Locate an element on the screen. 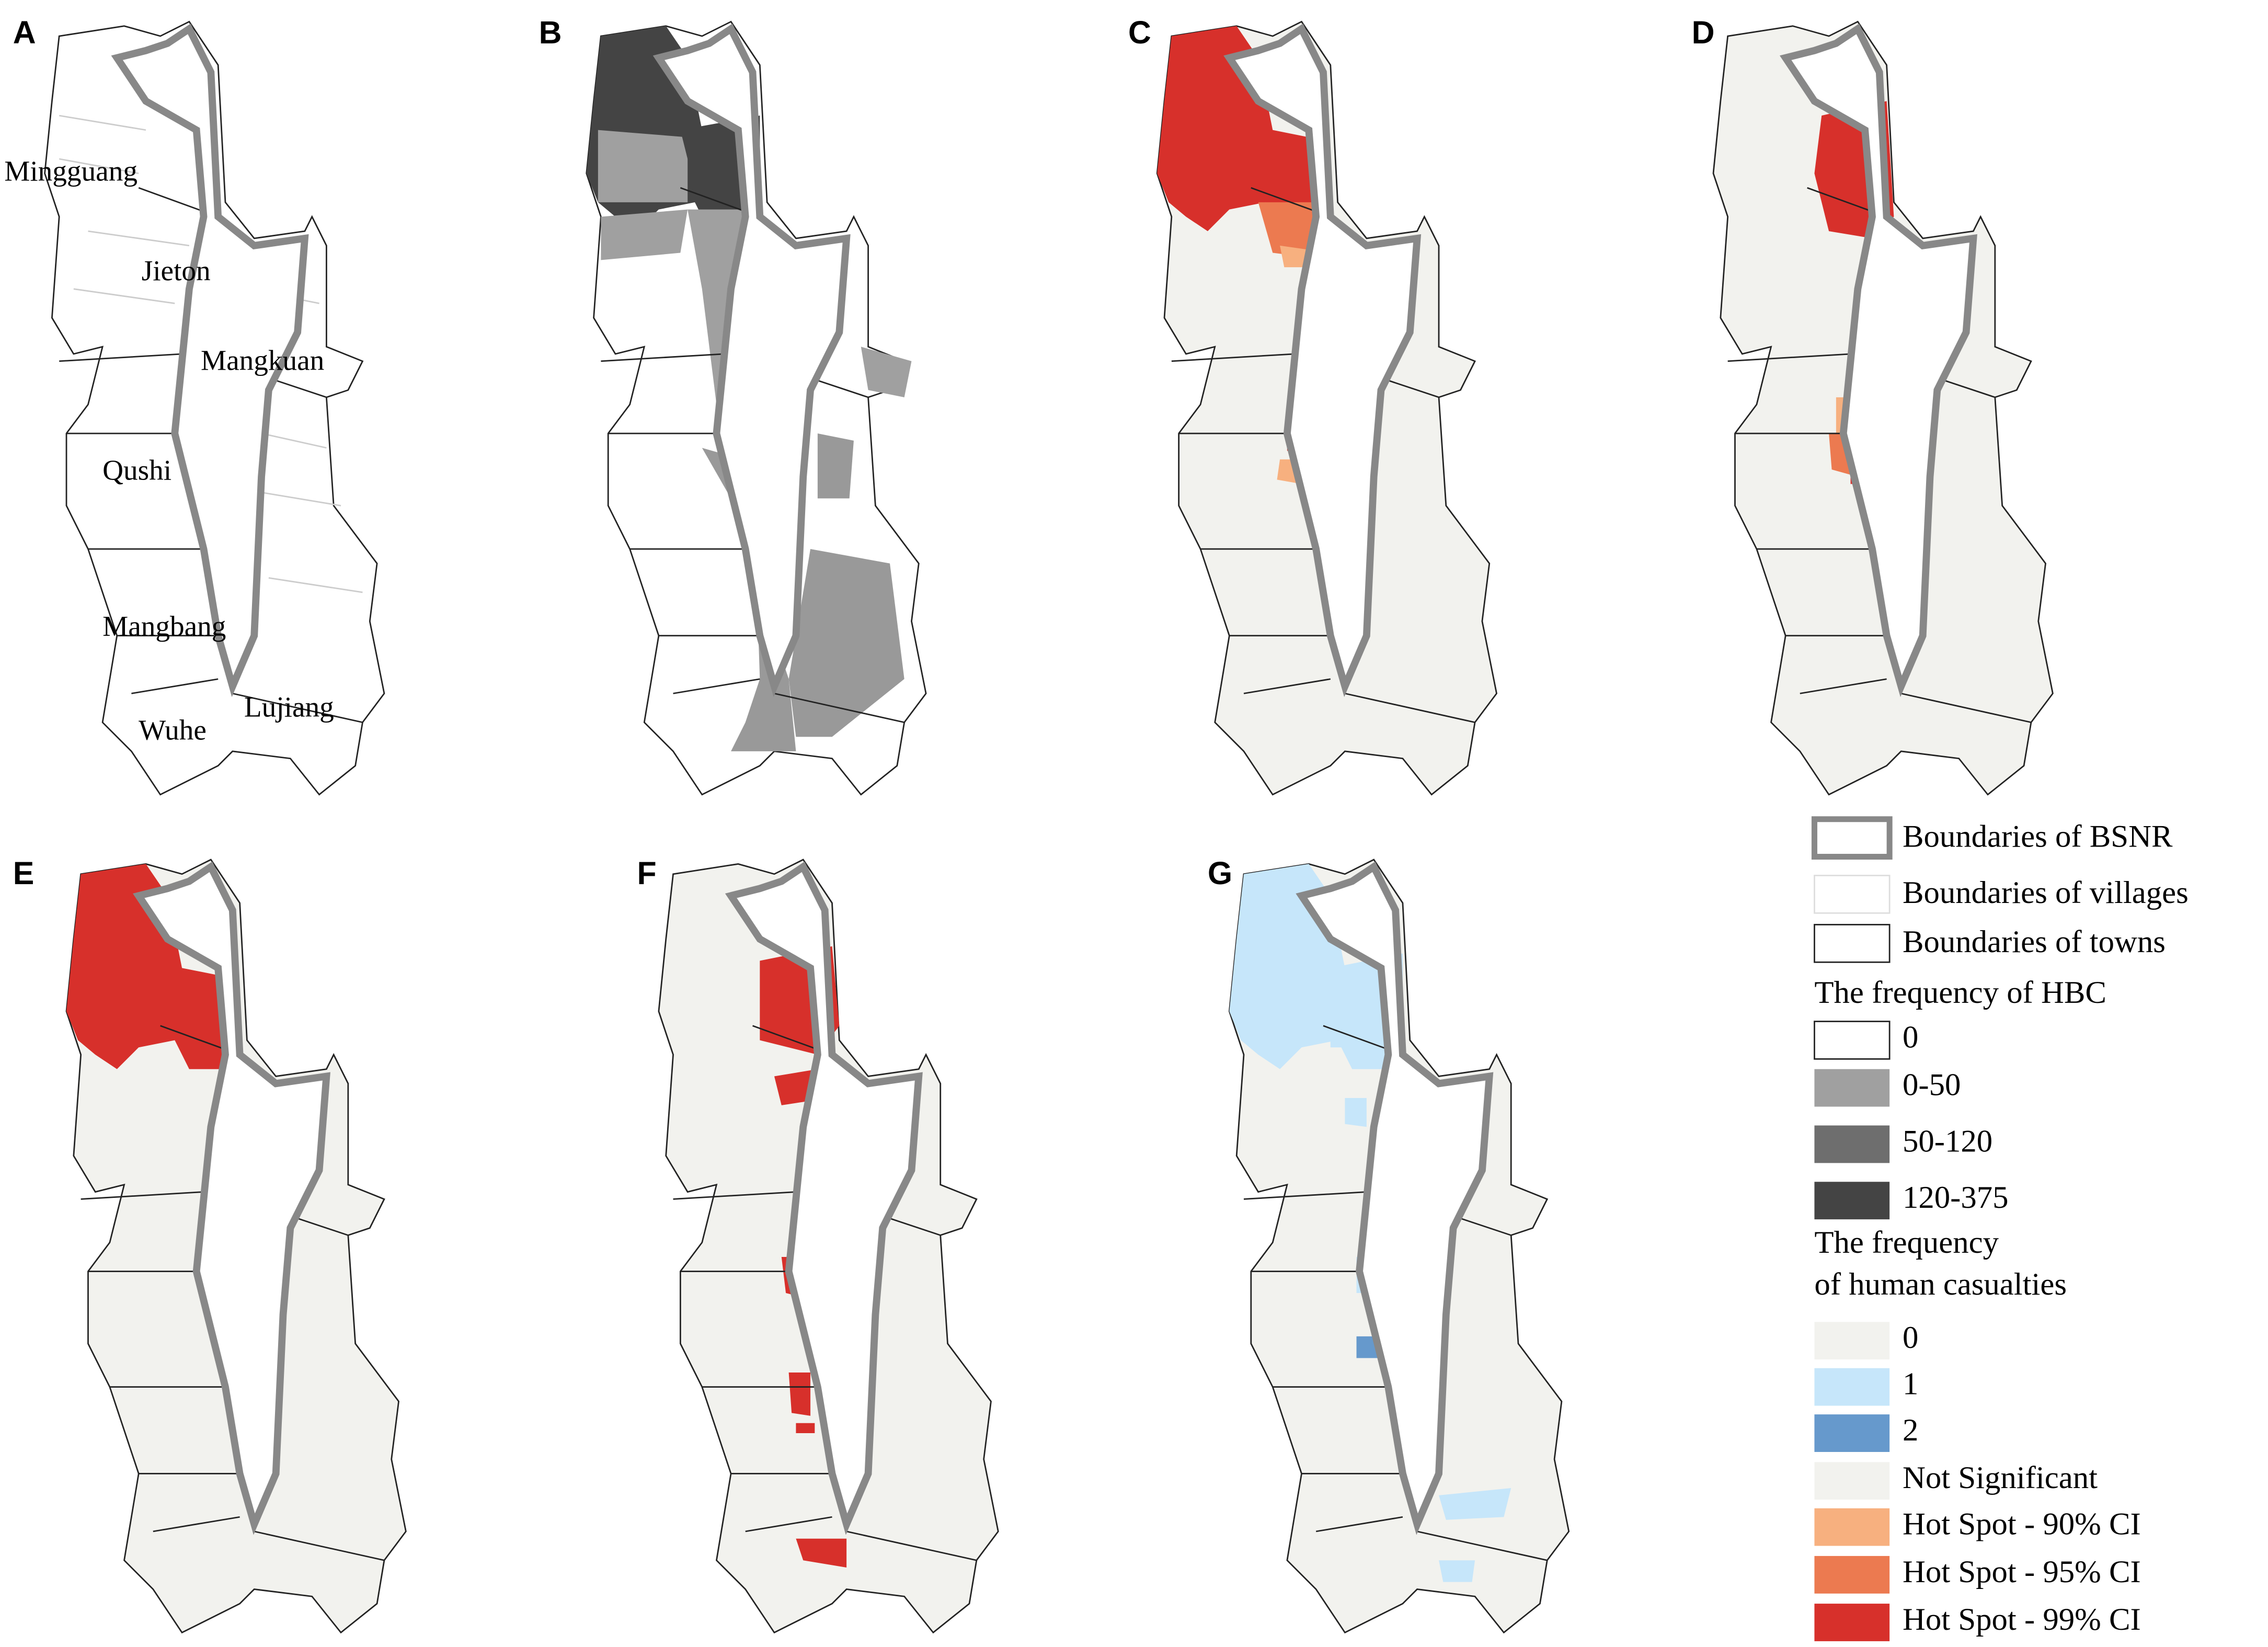  panel-g is located at coordinates (1399, 1246).